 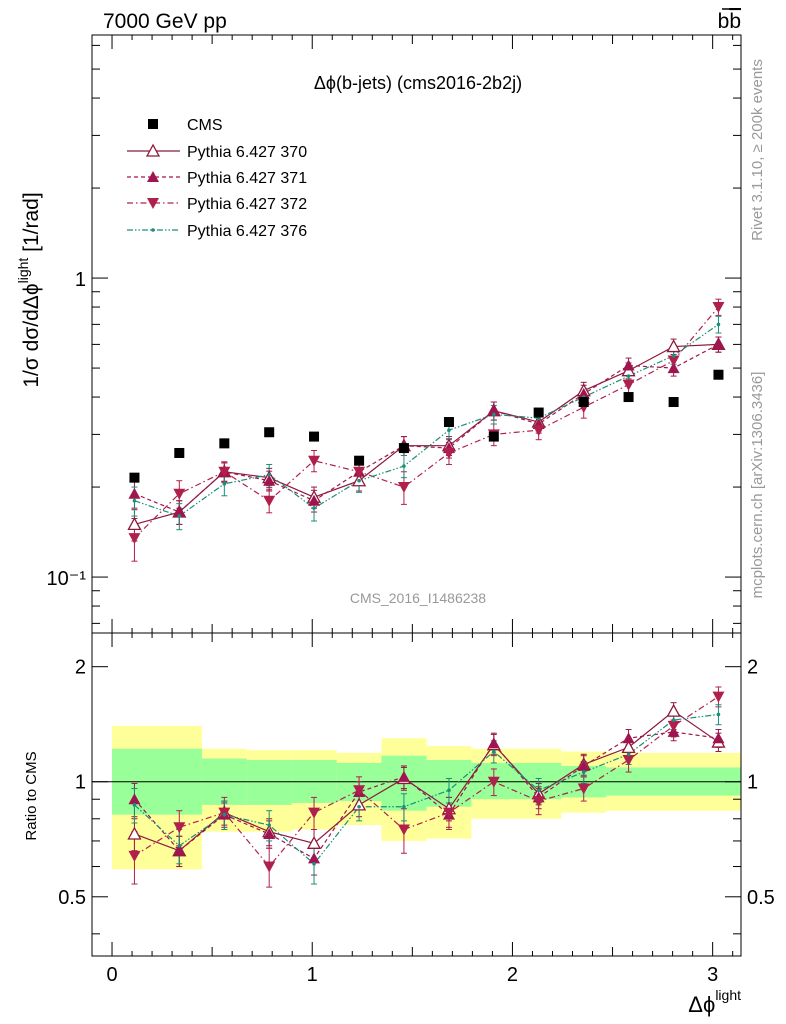 I want to click on x-axis-label-part: light, so click(x=728, y=995).